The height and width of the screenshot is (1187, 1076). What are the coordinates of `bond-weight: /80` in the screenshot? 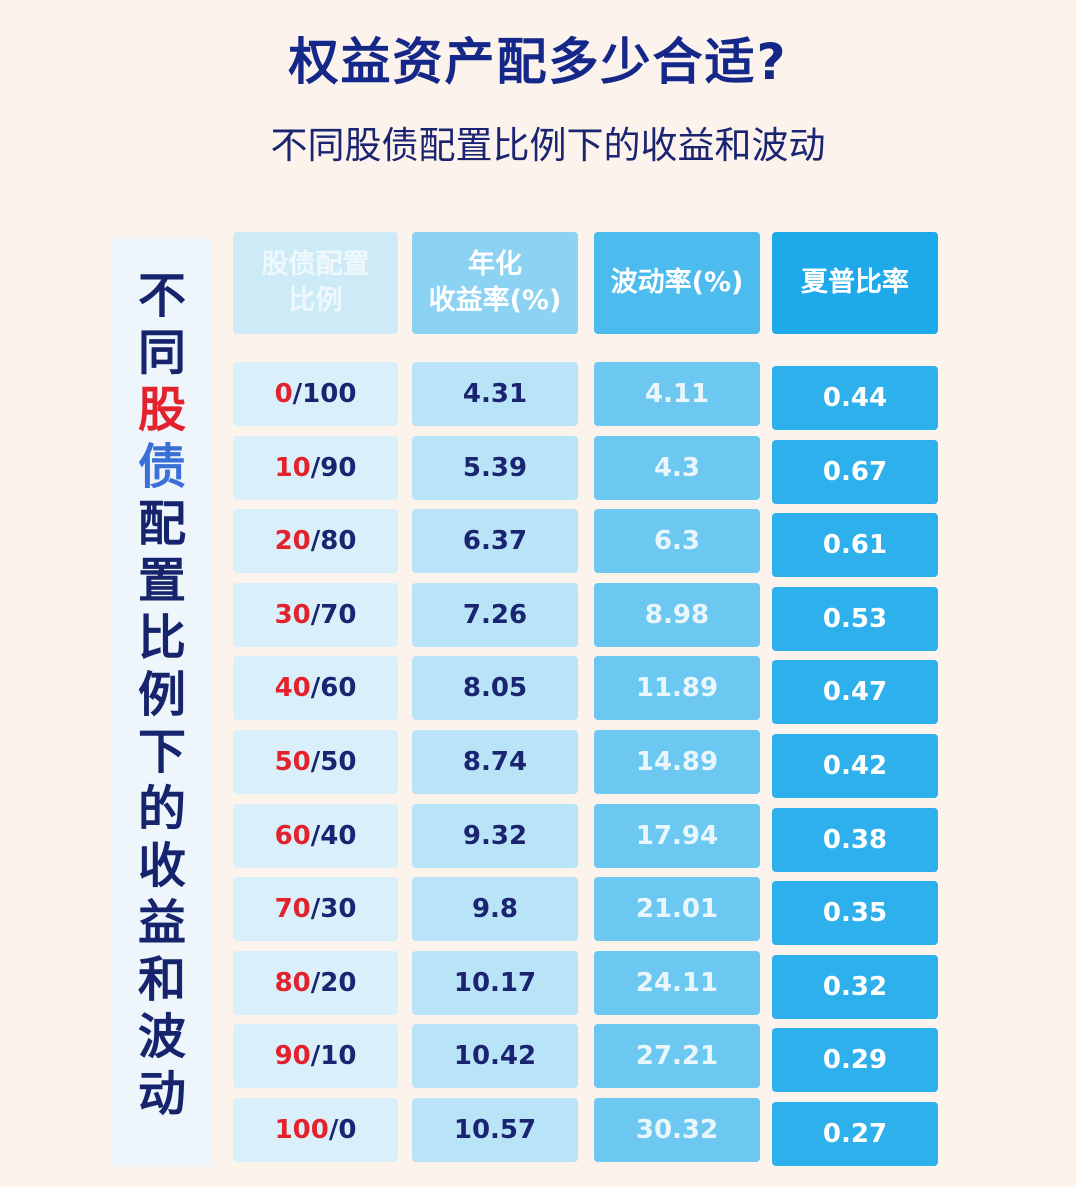 It's located at (333, 541).